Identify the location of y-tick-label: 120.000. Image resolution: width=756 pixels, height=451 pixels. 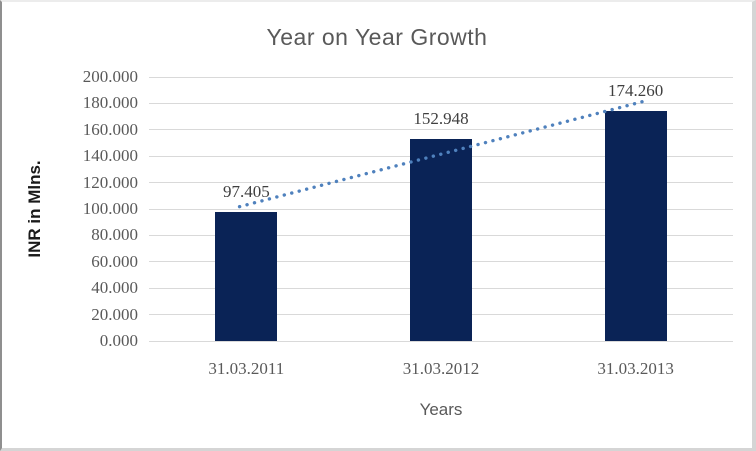
(110, 182).